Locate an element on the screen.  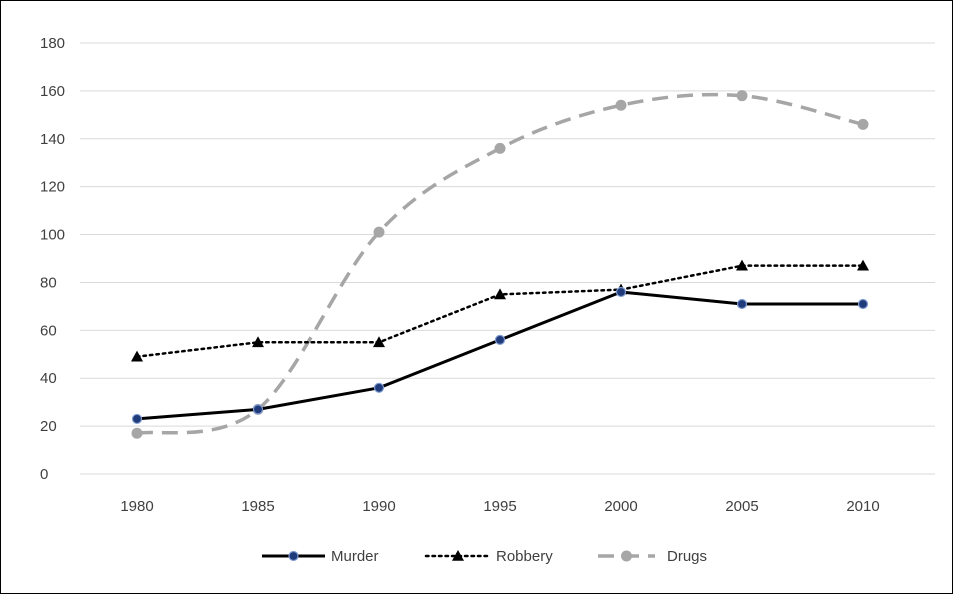
y-tick-label: 20 is located at coordinates (48, 426).